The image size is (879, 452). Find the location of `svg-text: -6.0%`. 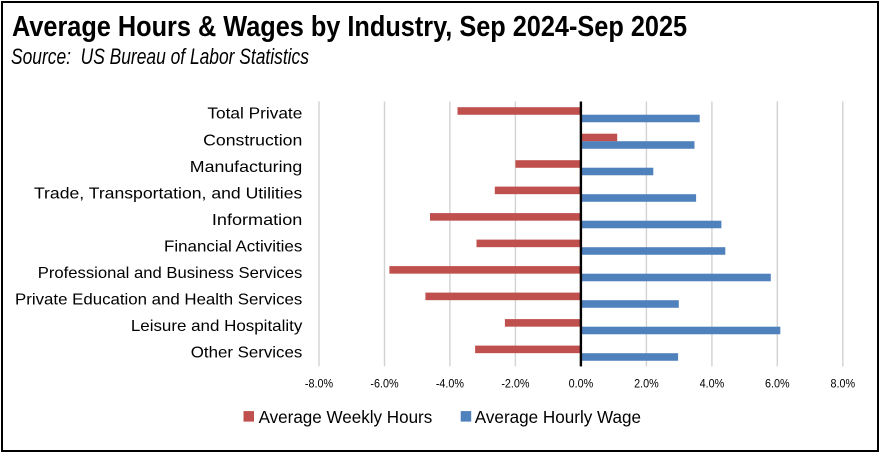

svg-text: -6.0% is located at coordinates (384, 384).